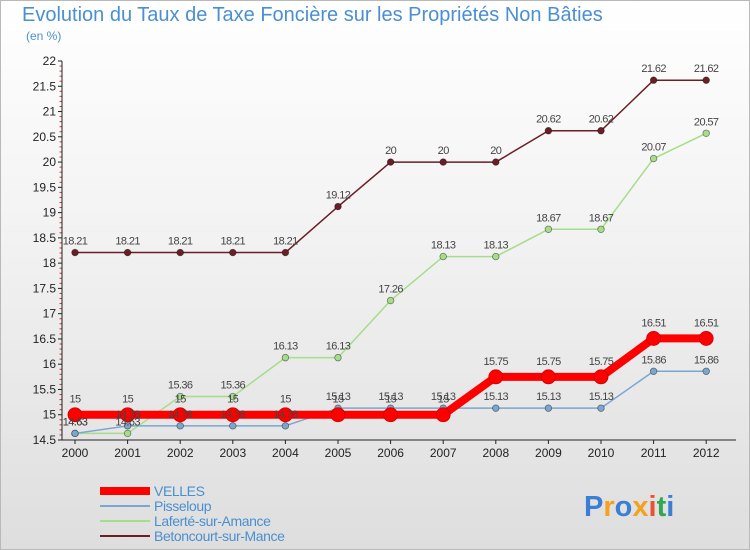 The height and width of the screenshot is (550, 750). I want to click on legend-swatch, so click(125, 536).